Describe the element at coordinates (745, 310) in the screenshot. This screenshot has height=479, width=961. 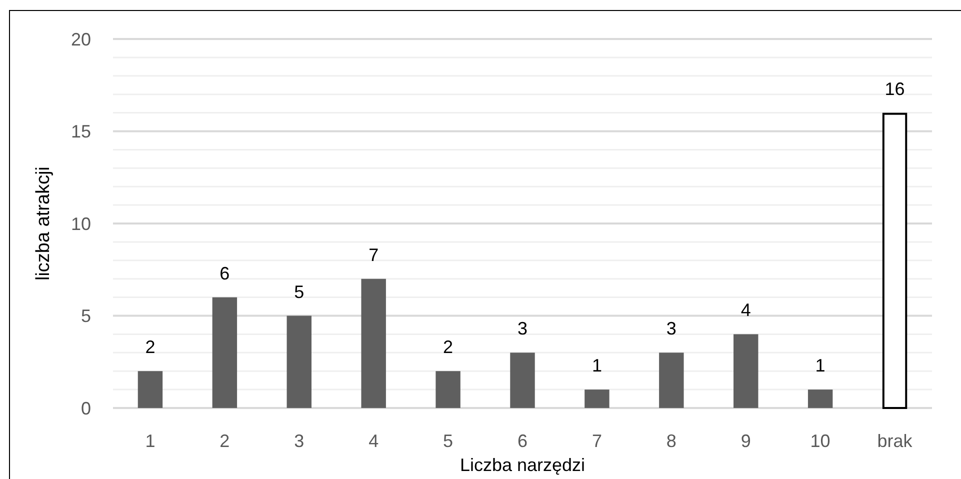
I see `data-label: 4` at that location.